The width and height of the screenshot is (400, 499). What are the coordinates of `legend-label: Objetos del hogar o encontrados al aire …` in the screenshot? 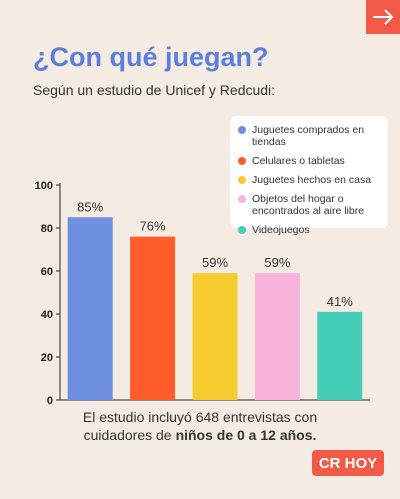 It's located at (308, 205).